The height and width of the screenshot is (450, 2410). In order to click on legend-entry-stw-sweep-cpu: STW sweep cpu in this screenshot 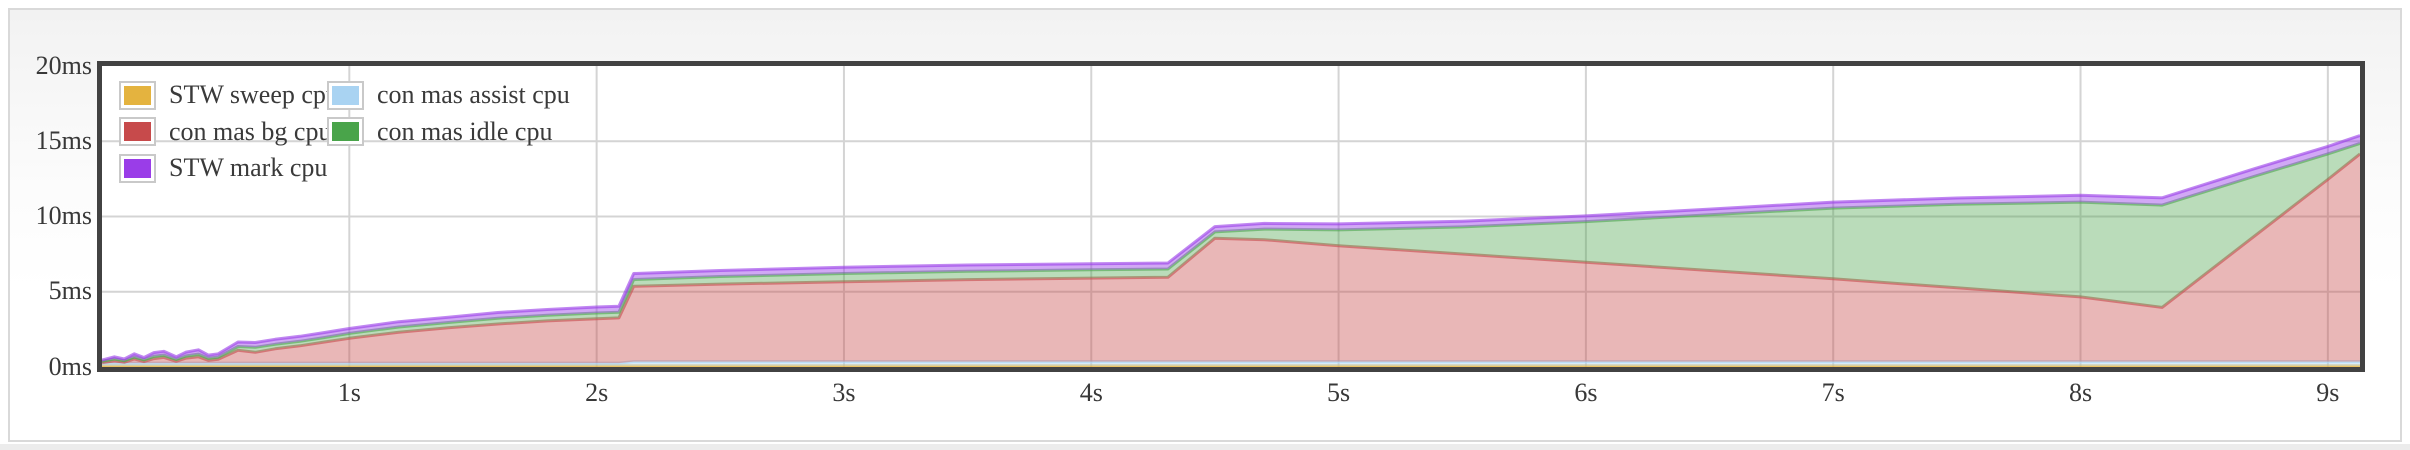, I will do `click(229, 95)`.